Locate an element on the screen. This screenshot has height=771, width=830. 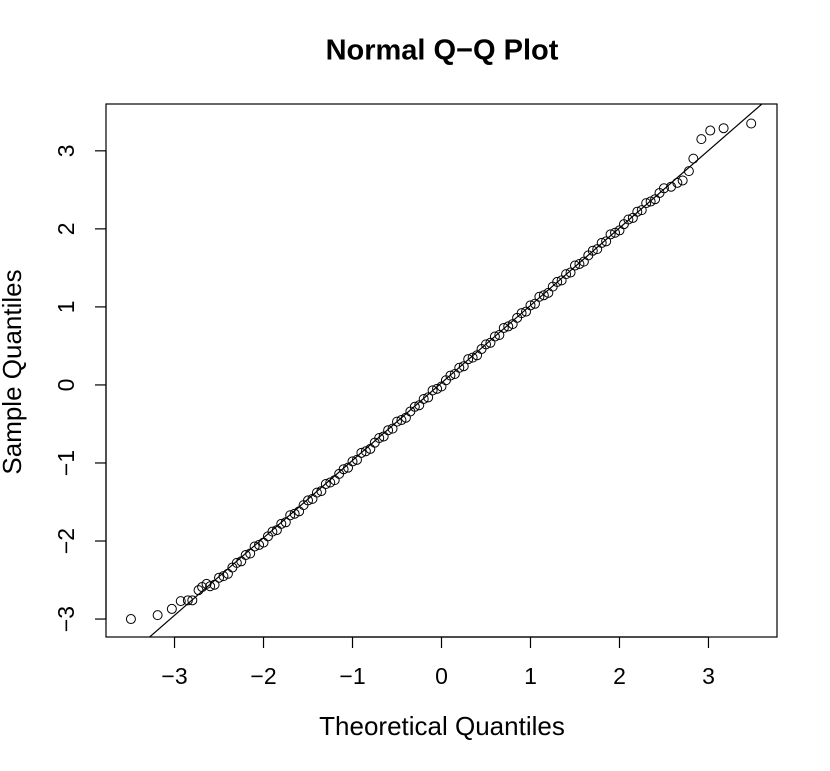
x-axis-label: Theoretical Quantiles is located at coordinates (442, 726).